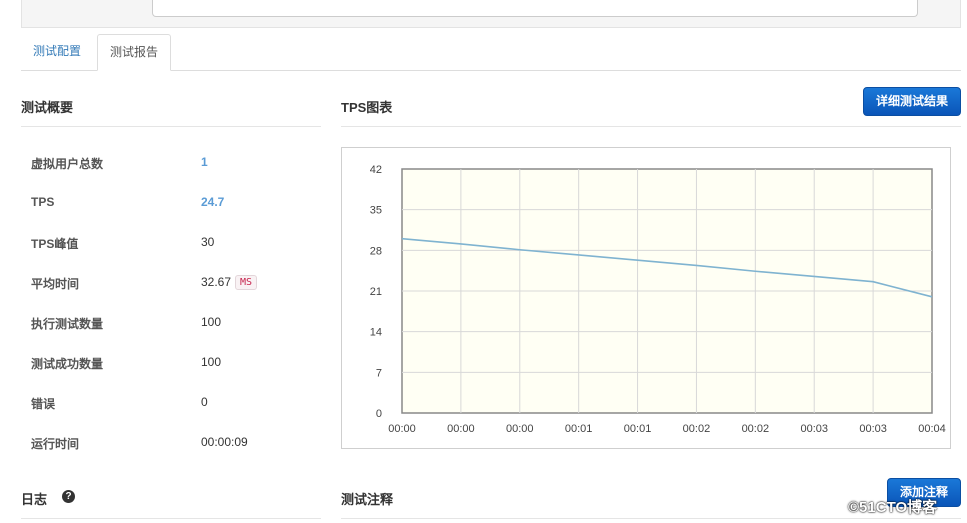 Image resolution: width=967 pixels, height=523 pixels. What do you see at coordinates (367, 499) in the screenshot?
I see `notes-title: 测试注释` at bounding box center [367, 499].